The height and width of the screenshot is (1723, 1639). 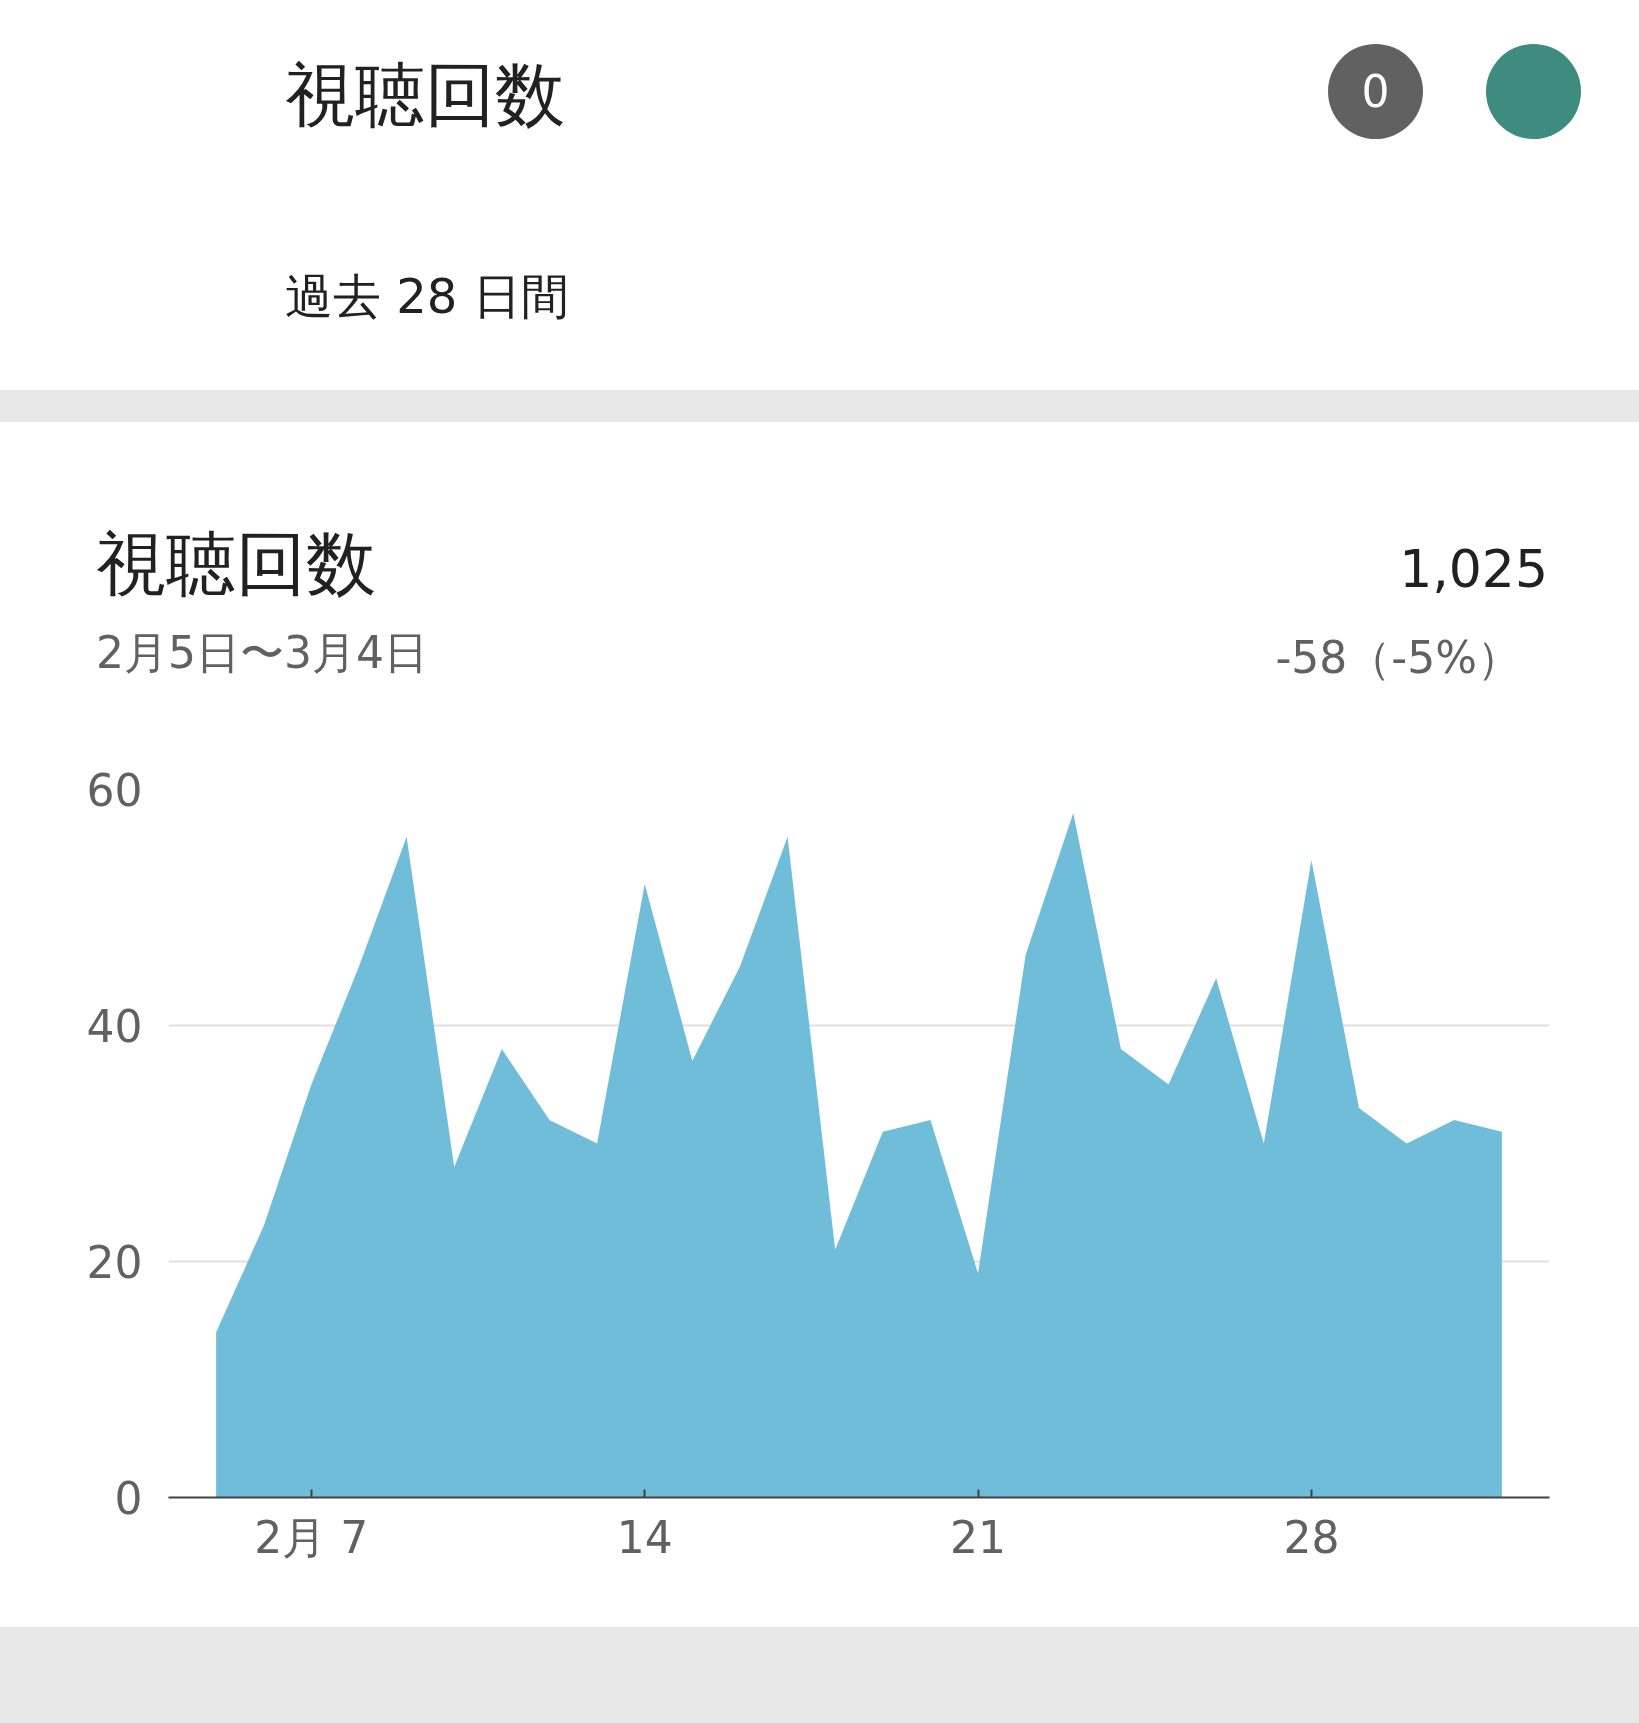 I want to click on x-tick-label: 2月 7, so click(x=311, y=1537).